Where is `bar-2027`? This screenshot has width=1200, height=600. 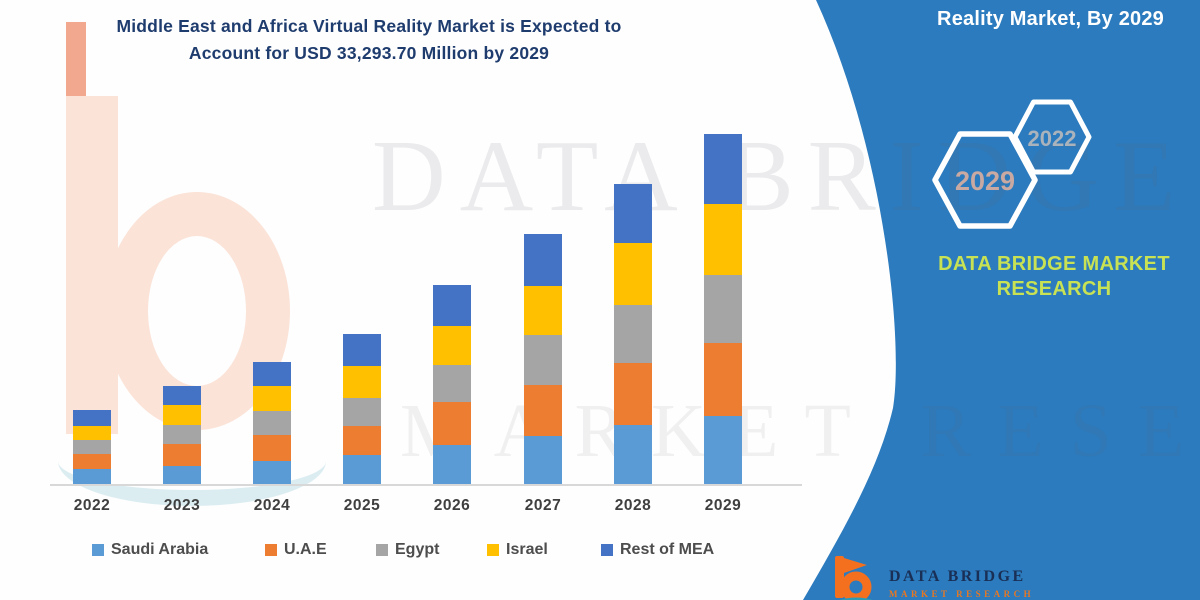
bar-2027 is located at coordinates (543, 359).